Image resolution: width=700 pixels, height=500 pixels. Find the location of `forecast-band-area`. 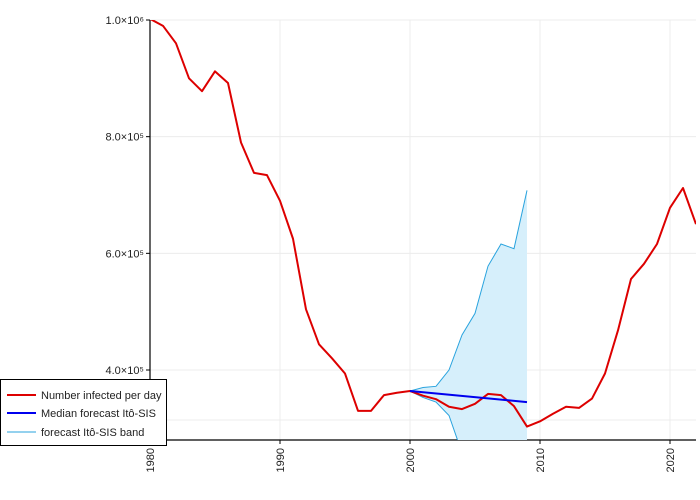

forecast-band-area is located at coordinates (468, 315).